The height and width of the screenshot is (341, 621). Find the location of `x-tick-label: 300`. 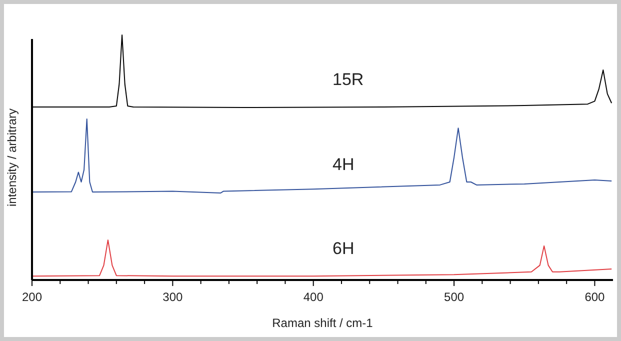

x-tick-label: 300 is located at coordinates (173, 297).